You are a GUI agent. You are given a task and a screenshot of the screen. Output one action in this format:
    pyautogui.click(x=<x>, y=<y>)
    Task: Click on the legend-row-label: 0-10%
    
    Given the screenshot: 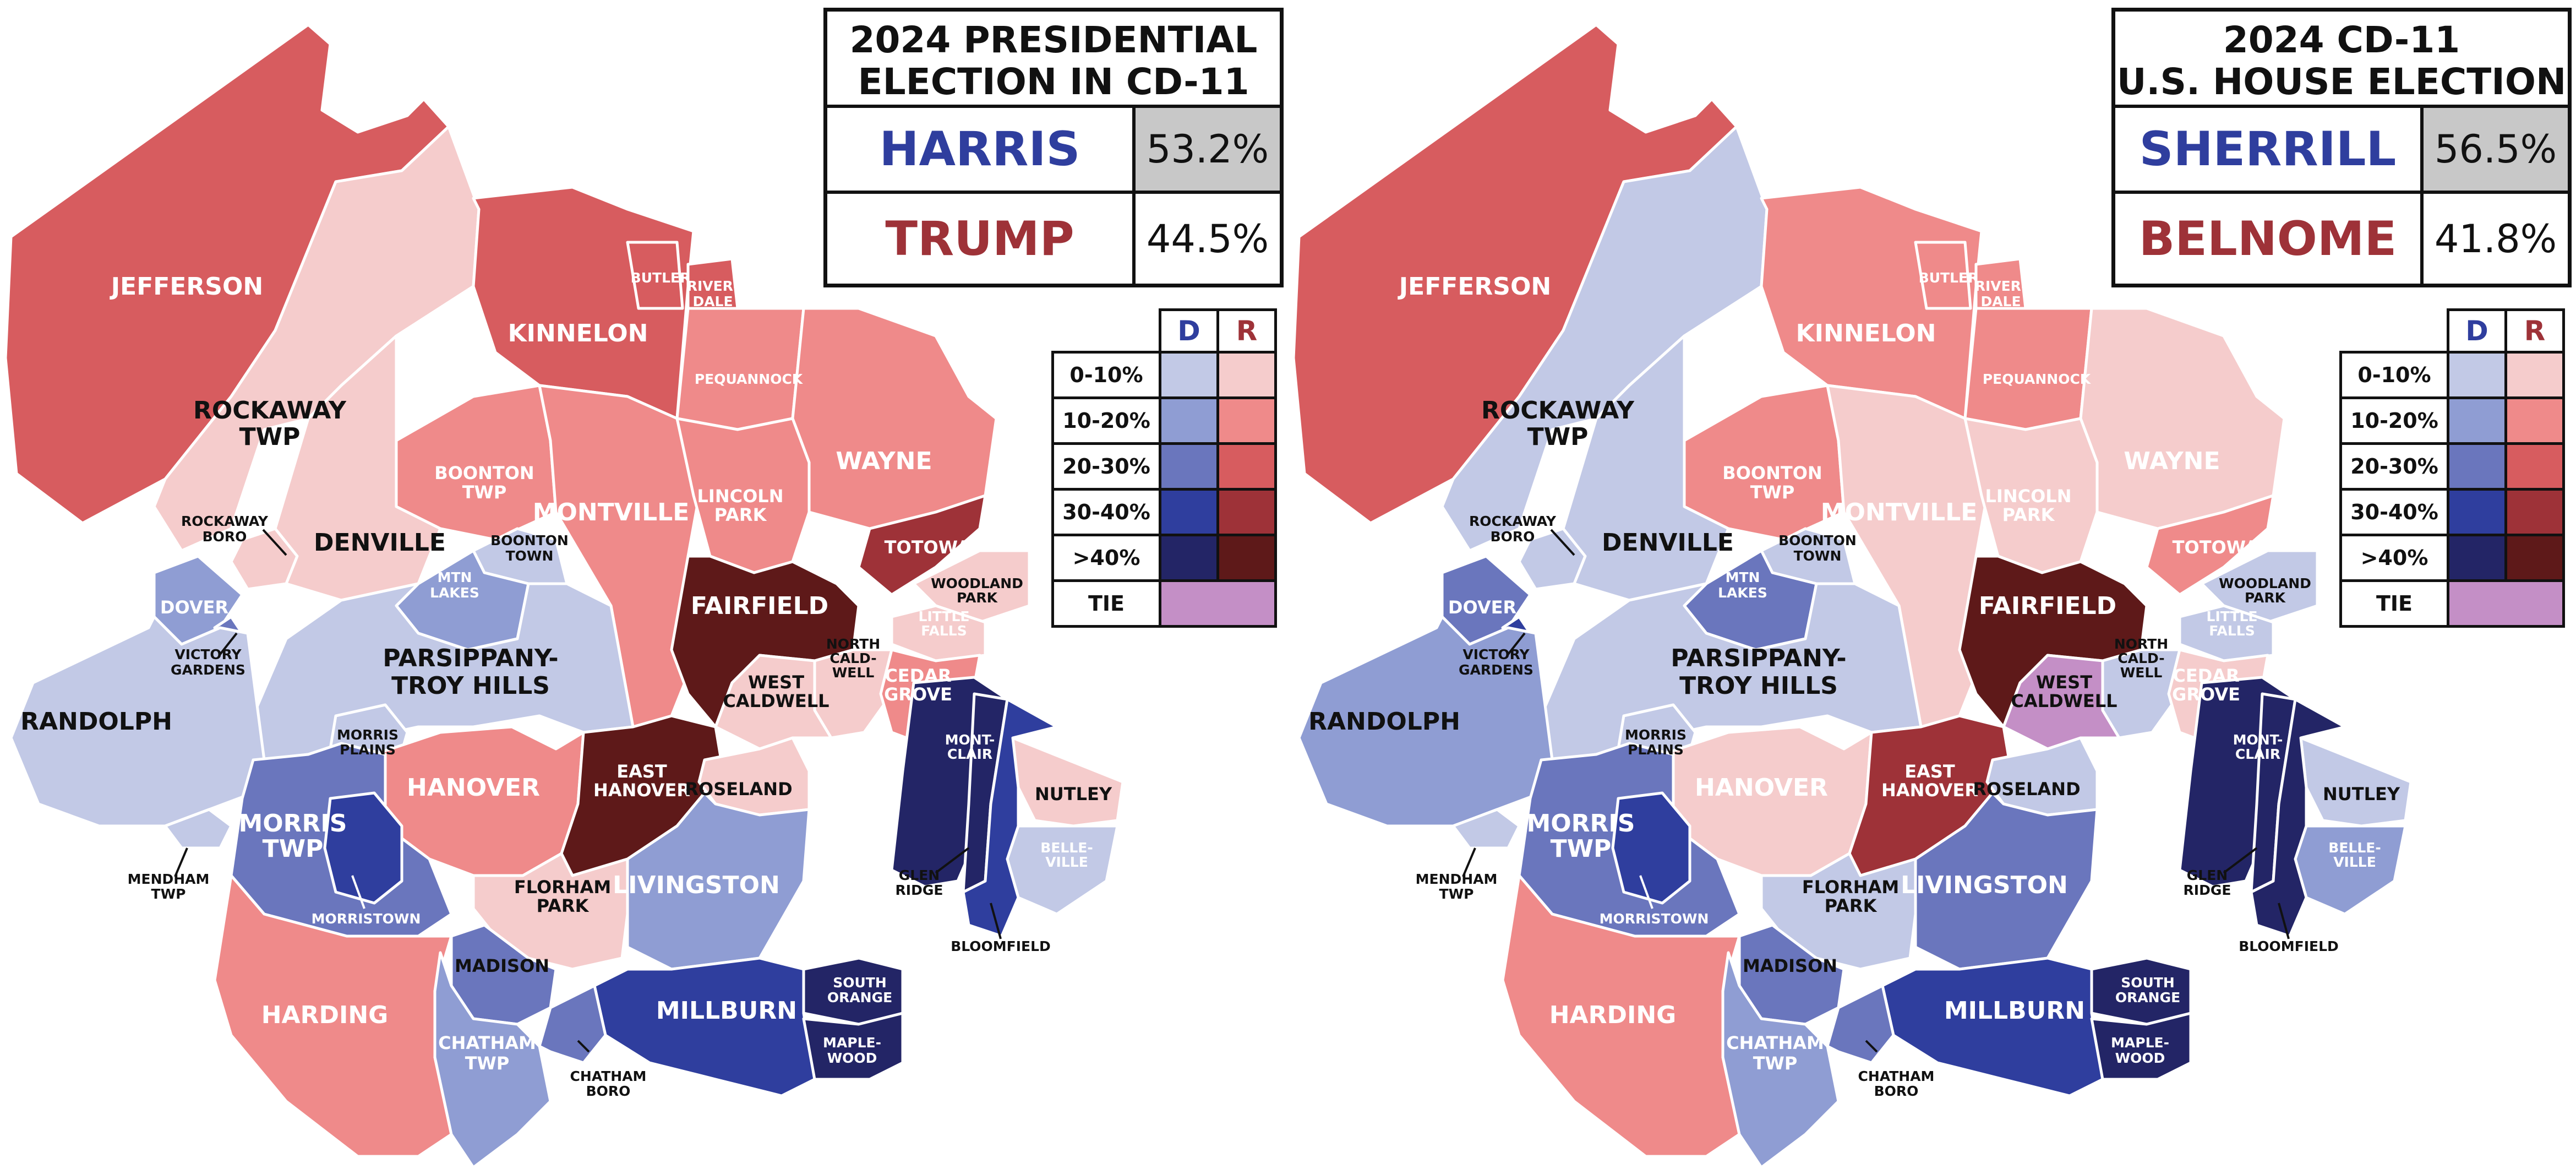 What is the action you would take?
    pyautogui.click(x=1106, y=375)
    